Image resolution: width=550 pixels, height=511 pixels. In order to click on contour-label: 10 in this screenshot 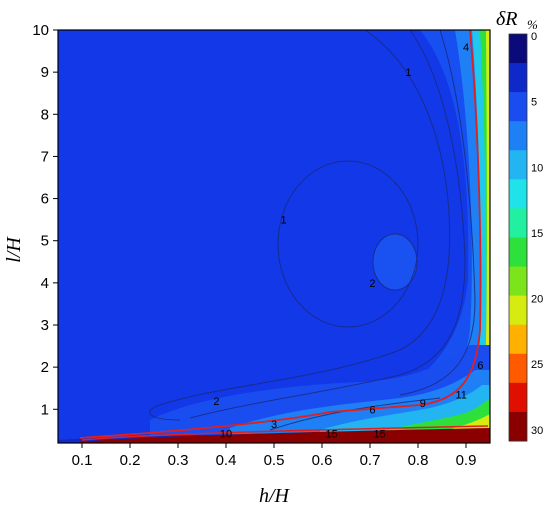, I will do `click(226, 435)`.